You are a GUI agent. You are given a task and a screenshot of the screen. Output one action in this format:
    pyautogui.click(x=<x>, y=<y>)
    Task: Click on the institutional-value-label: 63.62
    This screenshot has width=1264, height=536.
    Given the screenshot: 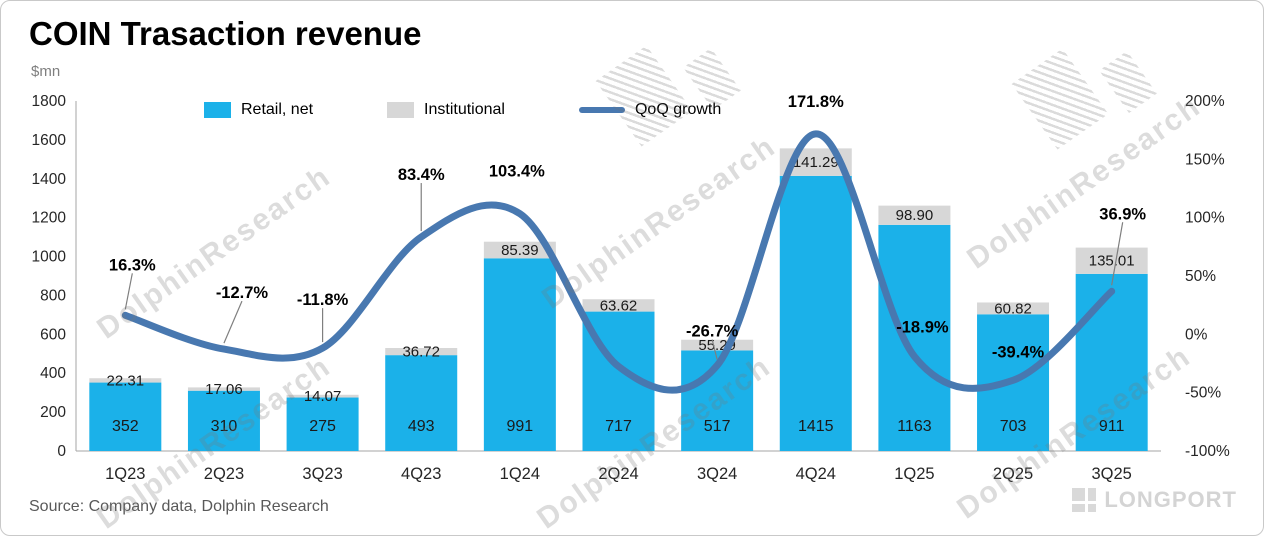 What is the action you would take?
    pyautogui.click(x=619, y=305)
    